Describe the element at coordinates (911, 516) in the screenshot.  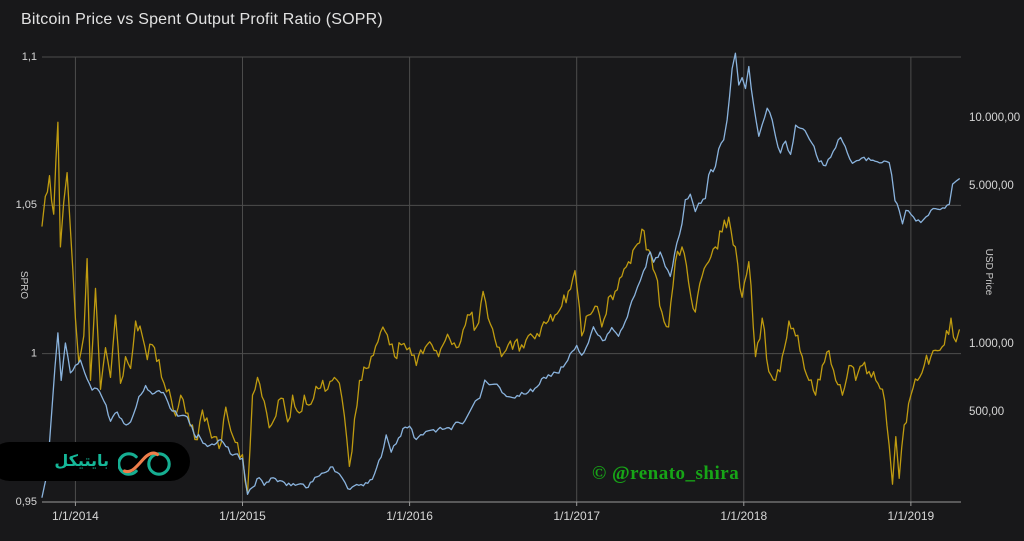
I see `x-tick-label: 1/1/2019` at that location.